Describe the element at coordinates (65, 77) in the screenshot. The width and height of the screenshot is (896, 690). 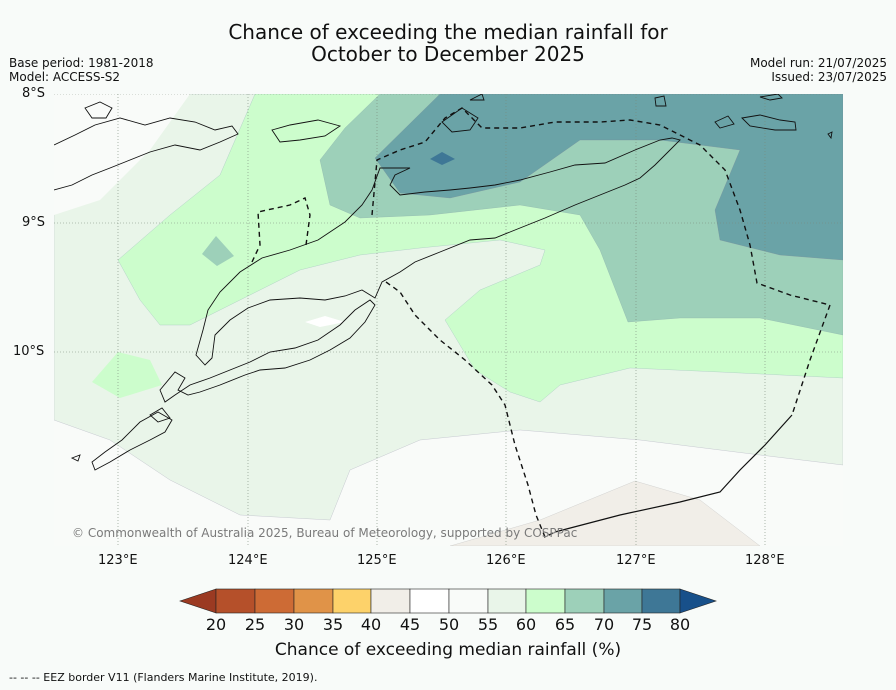
I see `model-label: Model: ACCESS-S2` at that location.